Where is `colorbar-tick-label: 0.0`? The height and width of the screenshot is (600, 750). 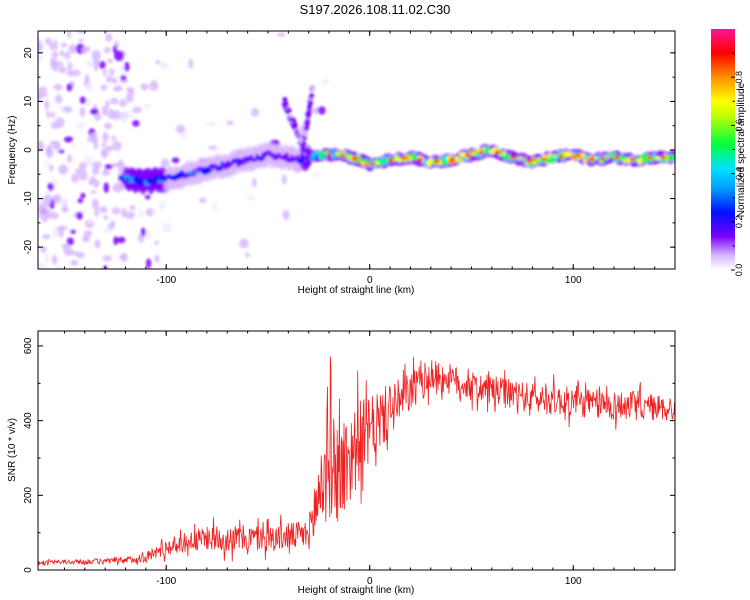 colorbar-tick-label: 0.0 is located at coordinates (739, 270).